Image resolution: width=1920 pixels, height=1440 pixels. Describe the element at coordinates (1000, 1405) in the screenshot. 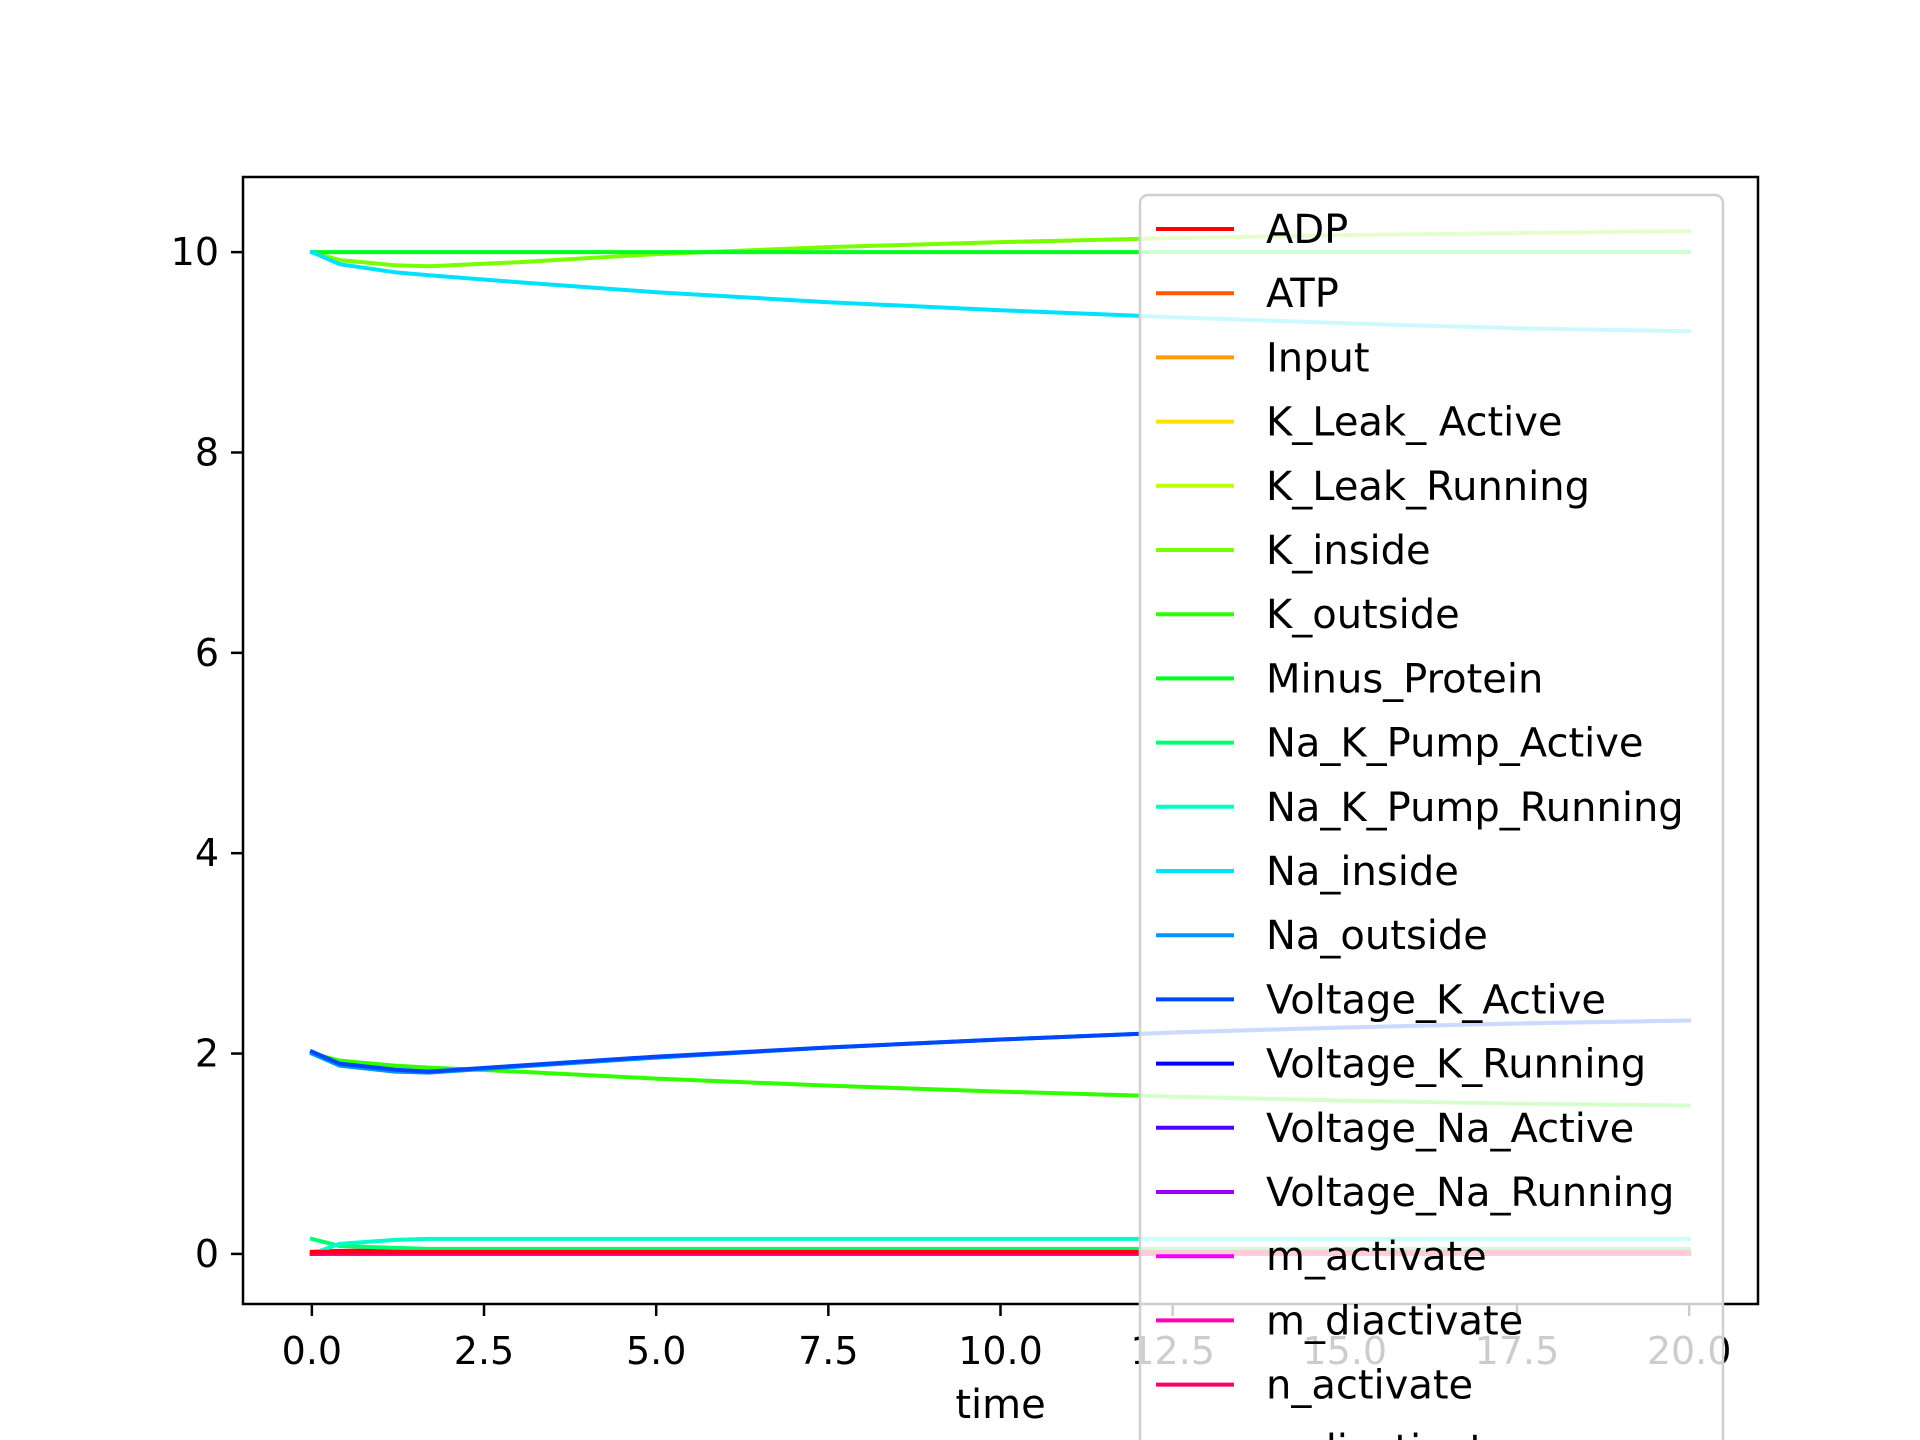

I see `x-axis-title: time` at that location.